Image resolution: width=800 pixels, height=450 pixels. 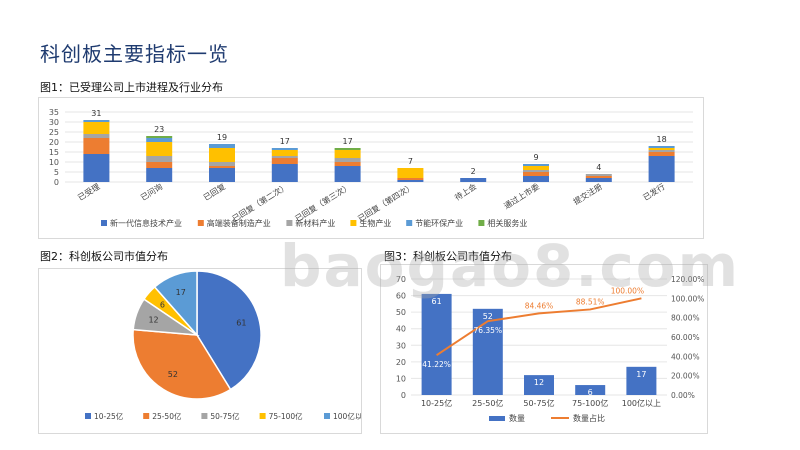 I want to click on fig1-category-label: 已回复, so click(x=214, y=191).